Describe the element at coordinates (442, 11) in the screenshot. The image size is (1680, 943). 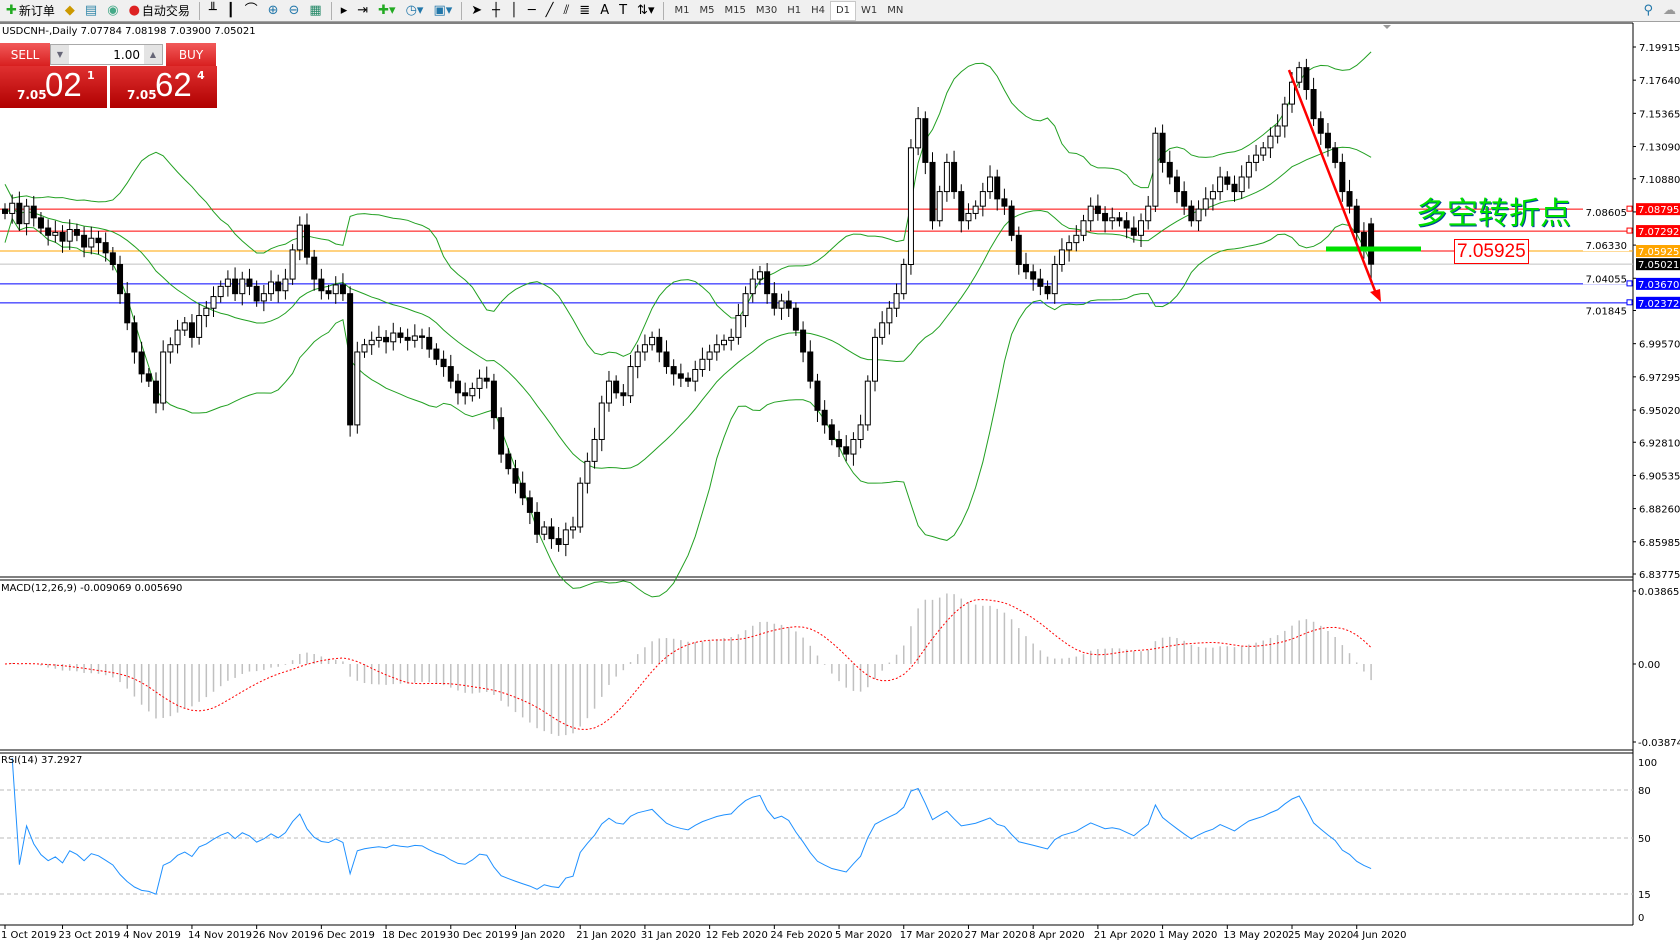
I see `templates-button: ▣▾` at that location.